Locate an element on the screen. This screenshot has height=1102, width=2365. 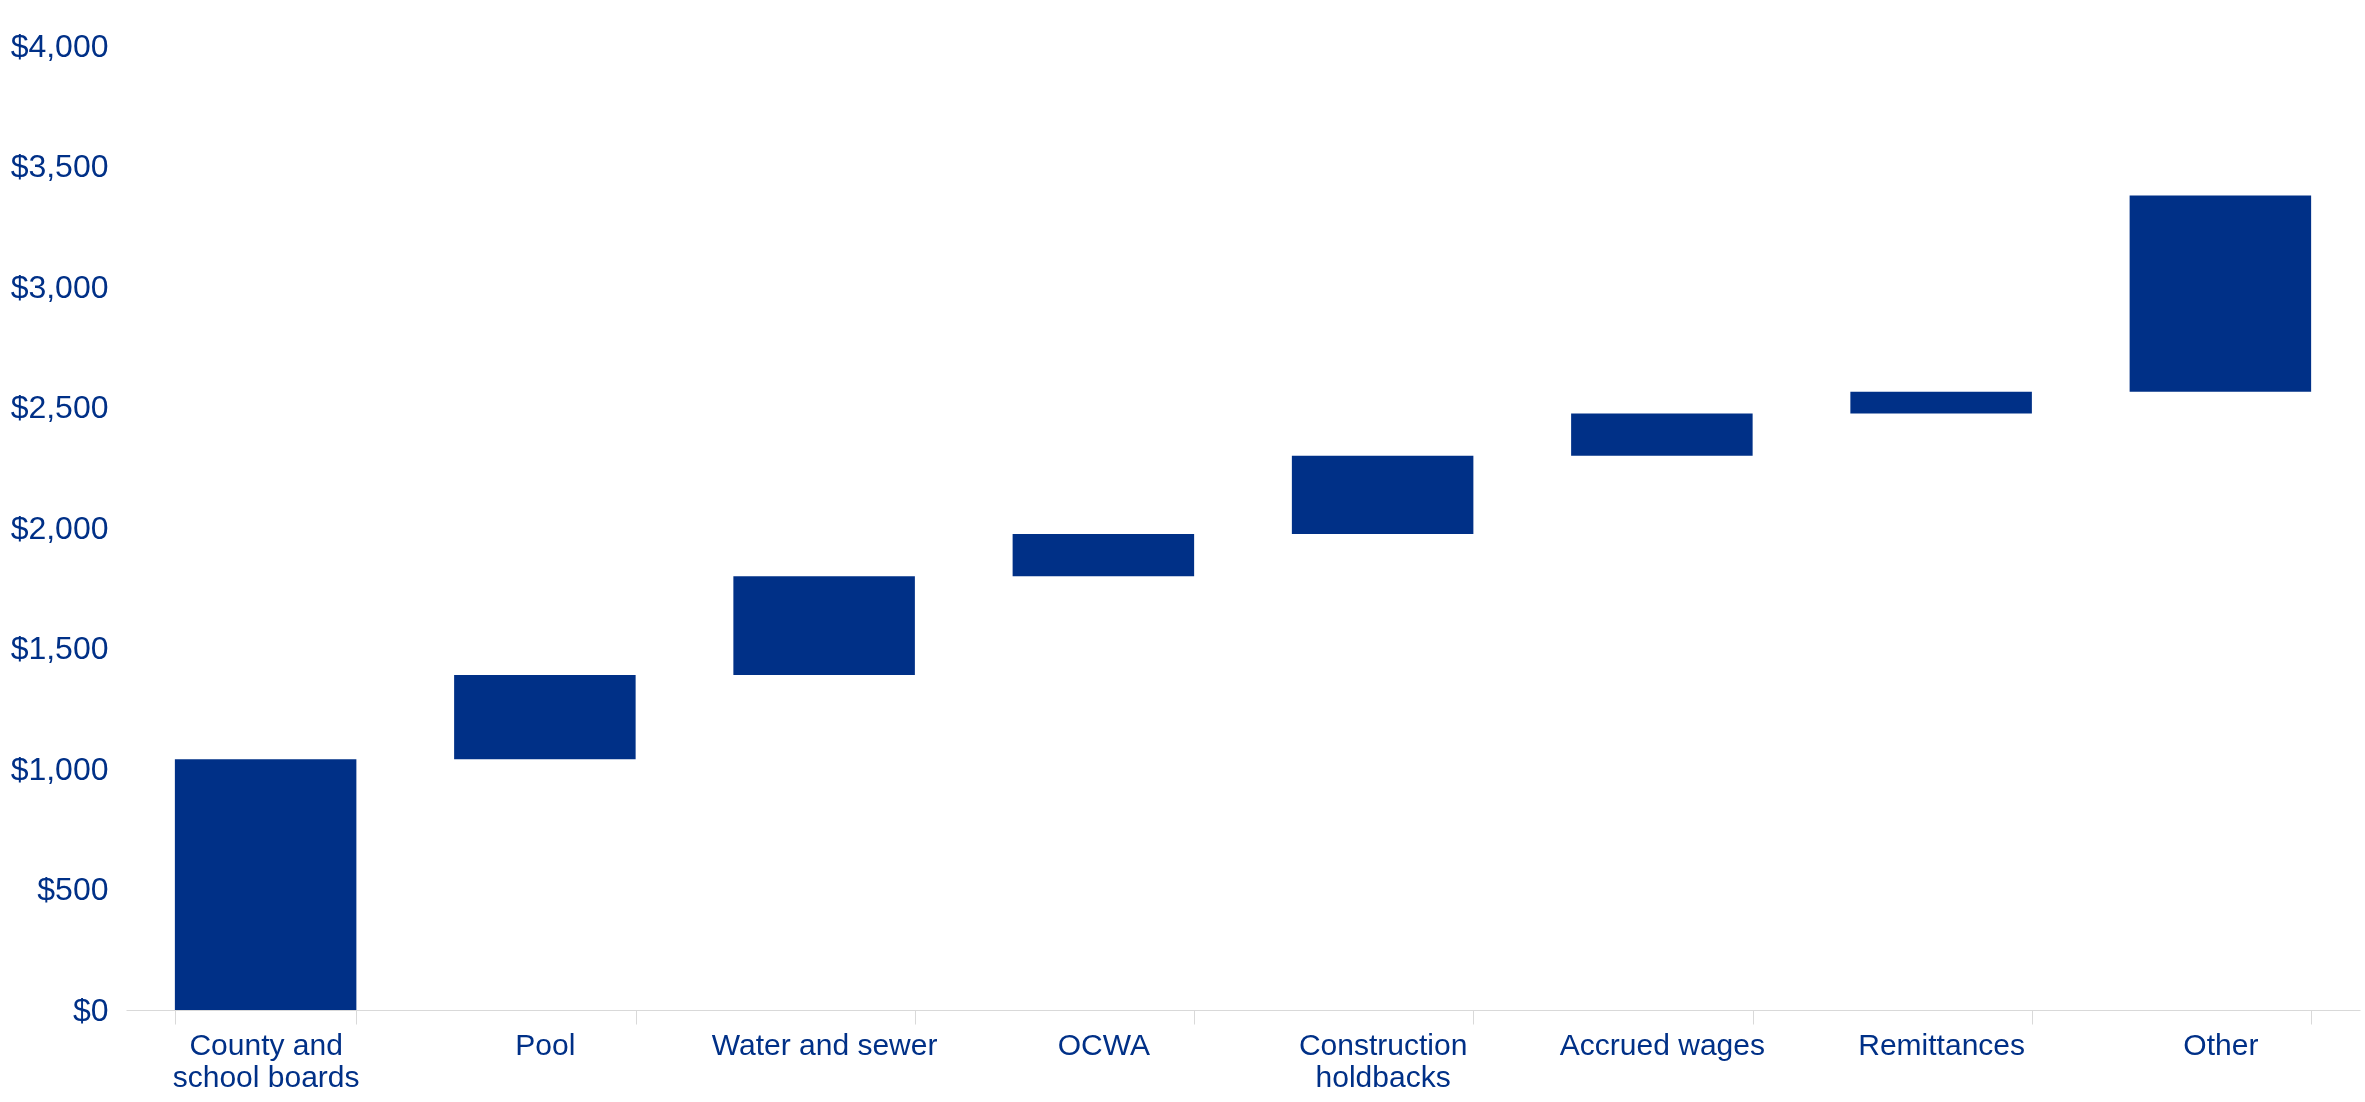
y-tick-label: $3,000 is located at coordinates (59, 286).